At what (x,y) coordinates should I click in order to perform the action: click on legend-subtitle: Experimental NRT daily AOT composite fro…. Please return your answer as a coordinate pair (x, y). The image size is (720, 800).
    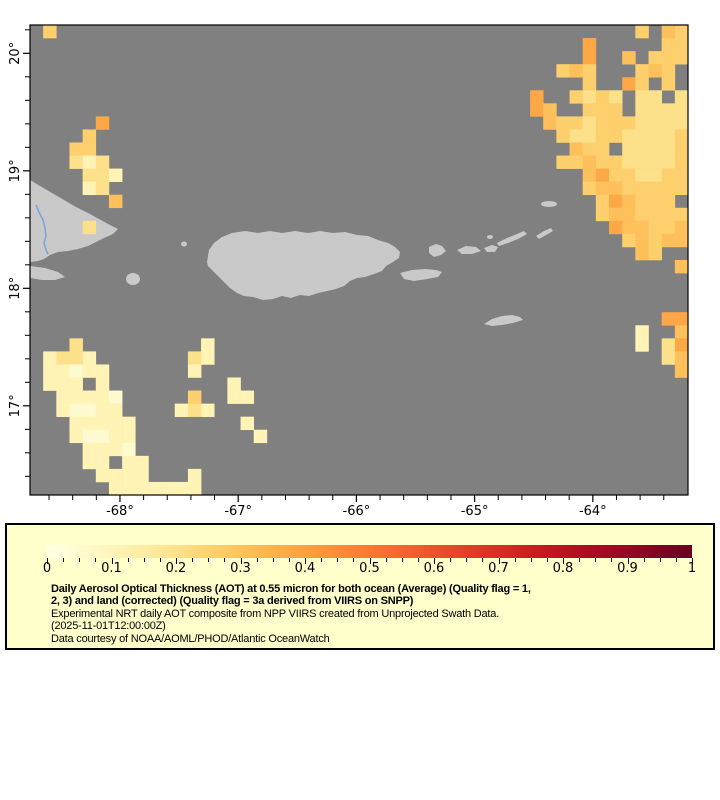
    Looking at the image, I should click on (275, 613).